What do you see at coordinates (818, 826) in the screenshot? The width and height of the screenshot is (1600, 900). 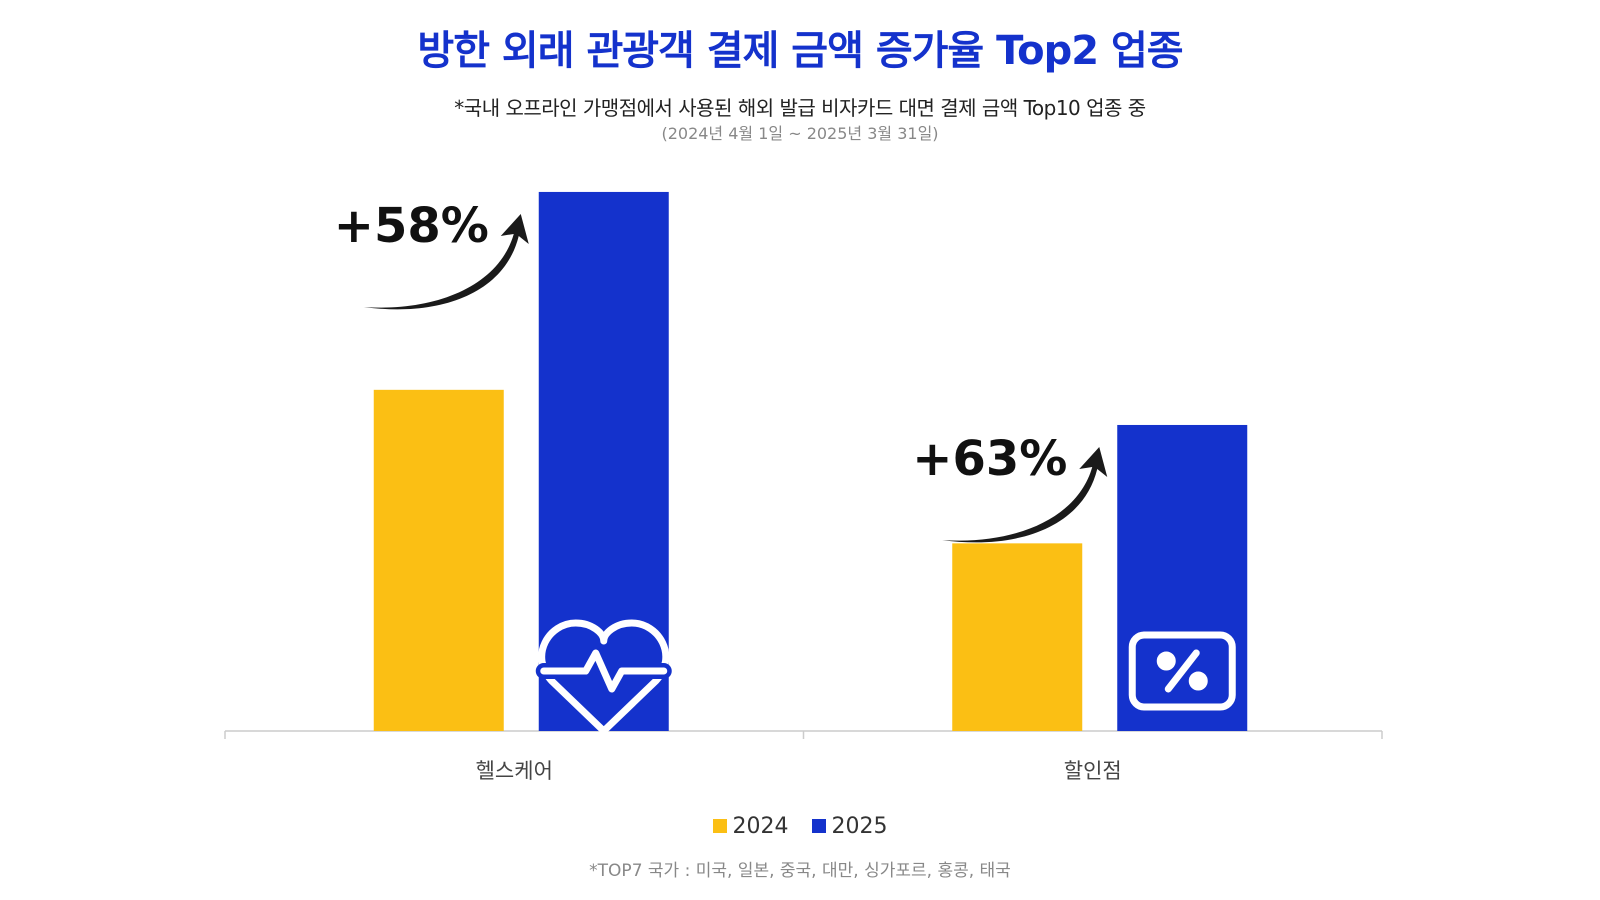 I see `legend-swatch-2025` at bounding box center [818, 826].